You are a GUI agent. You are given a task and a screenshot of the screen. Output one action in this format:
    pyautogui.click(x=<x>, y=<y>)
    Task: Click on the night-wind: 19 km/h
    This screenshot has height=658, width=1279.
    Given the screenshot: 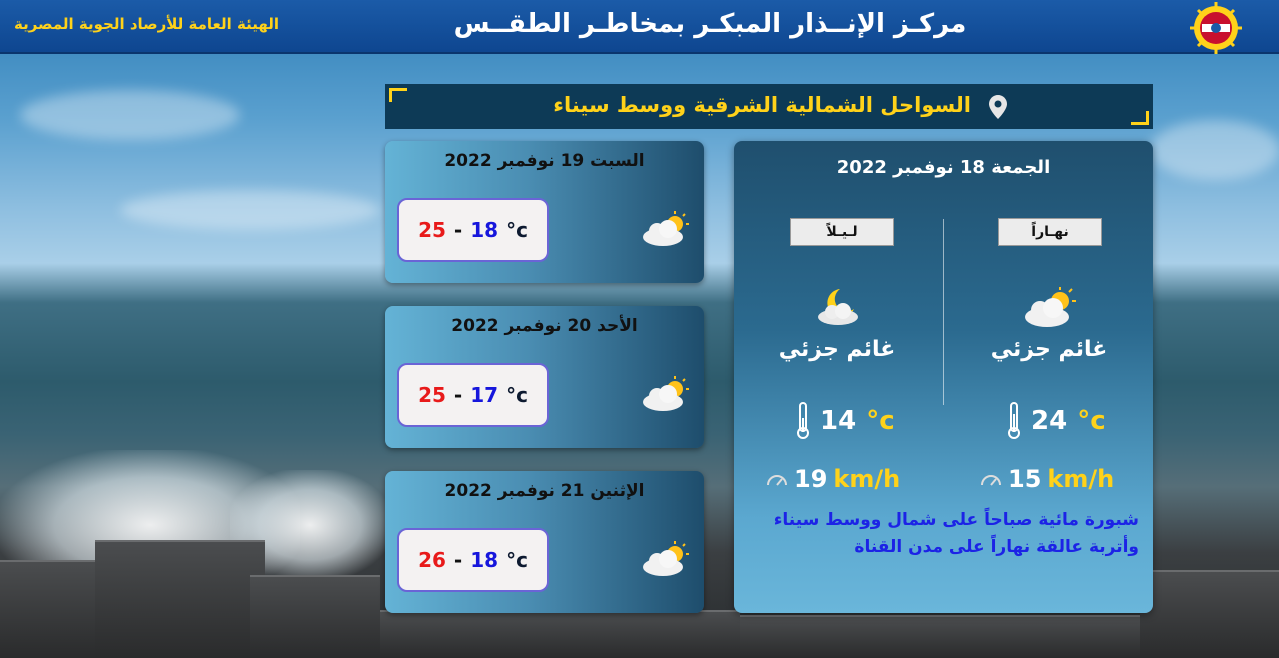 What is the action you would take?
    pyautogui.click(x=833, y=479)
    